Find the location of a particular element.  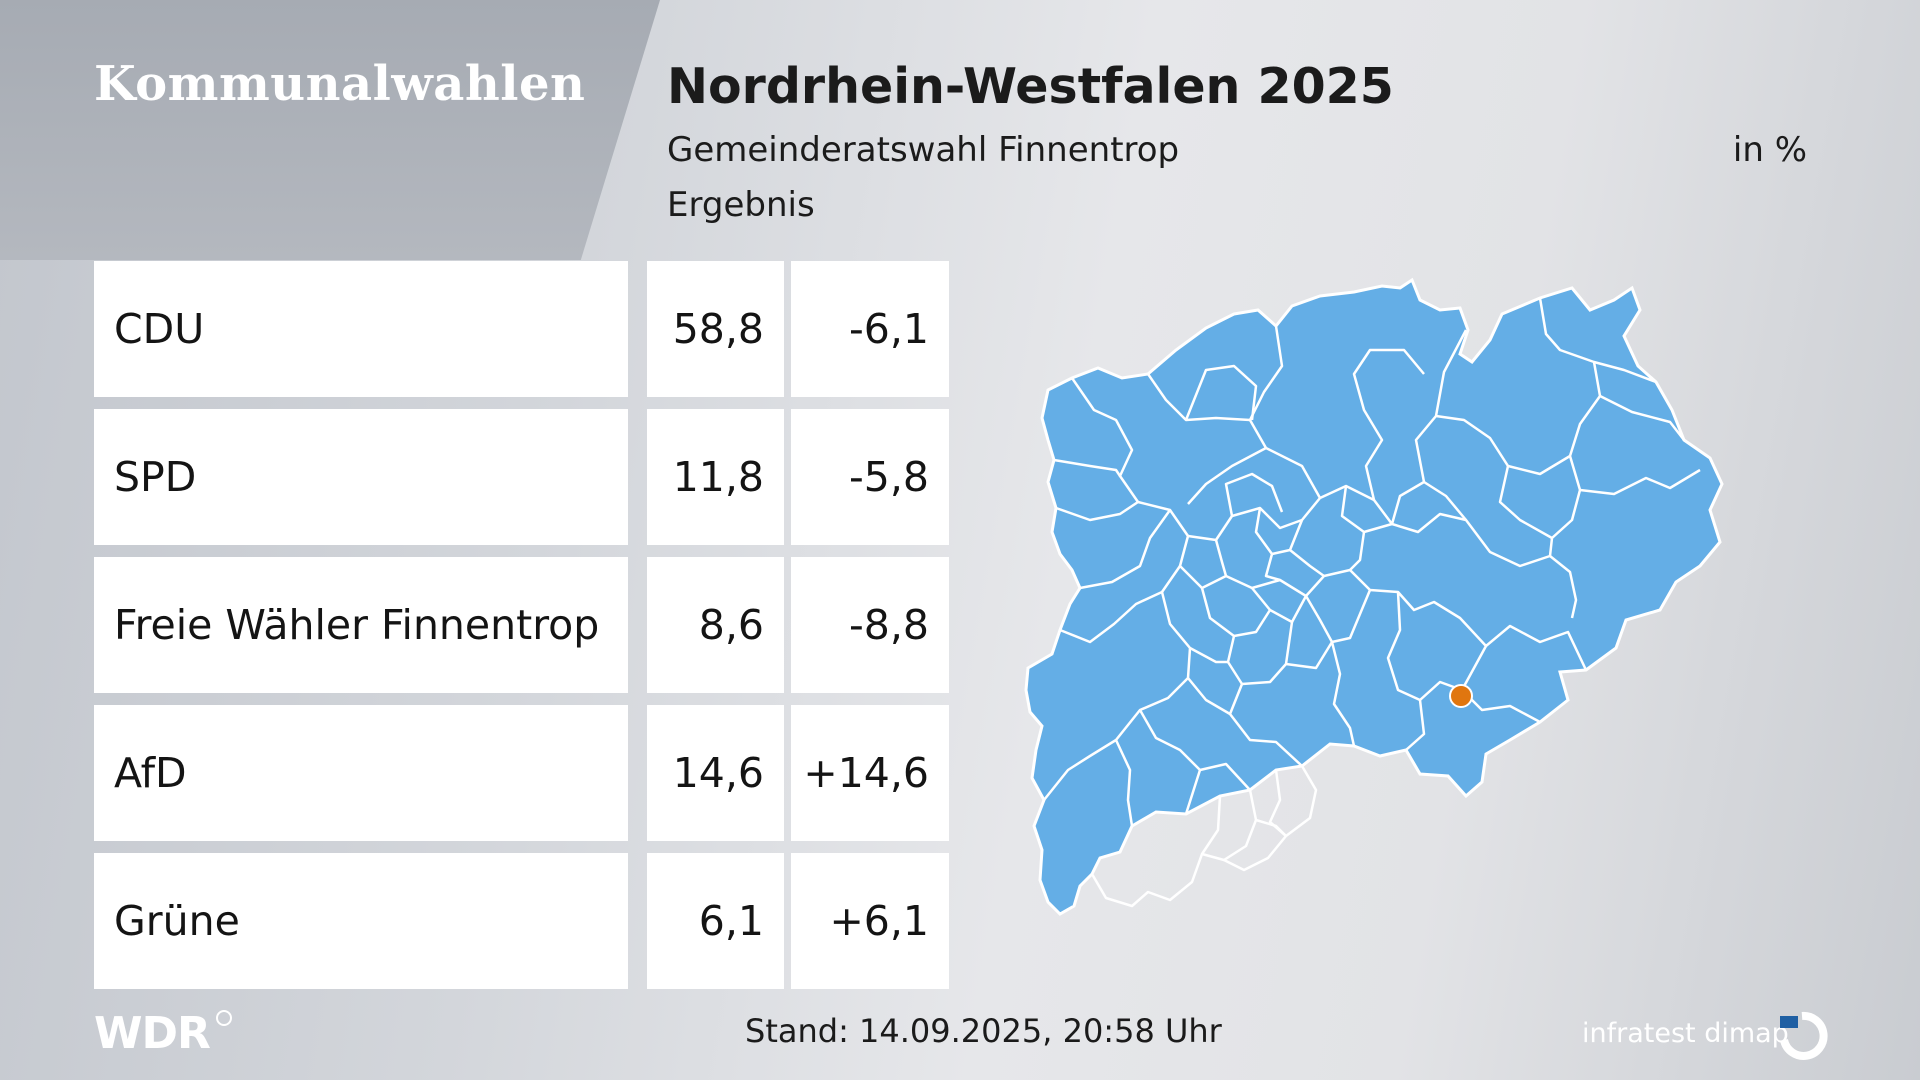

party-value: 8,6 is located at coordinates (715, 625).